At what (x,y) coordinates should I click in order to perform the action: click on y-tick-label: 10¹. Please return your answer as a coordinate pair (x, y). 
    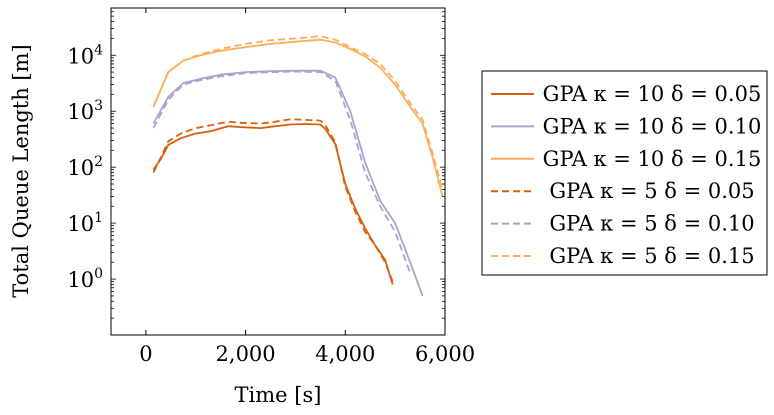
    Looking at the image, I should click on (85, 223).